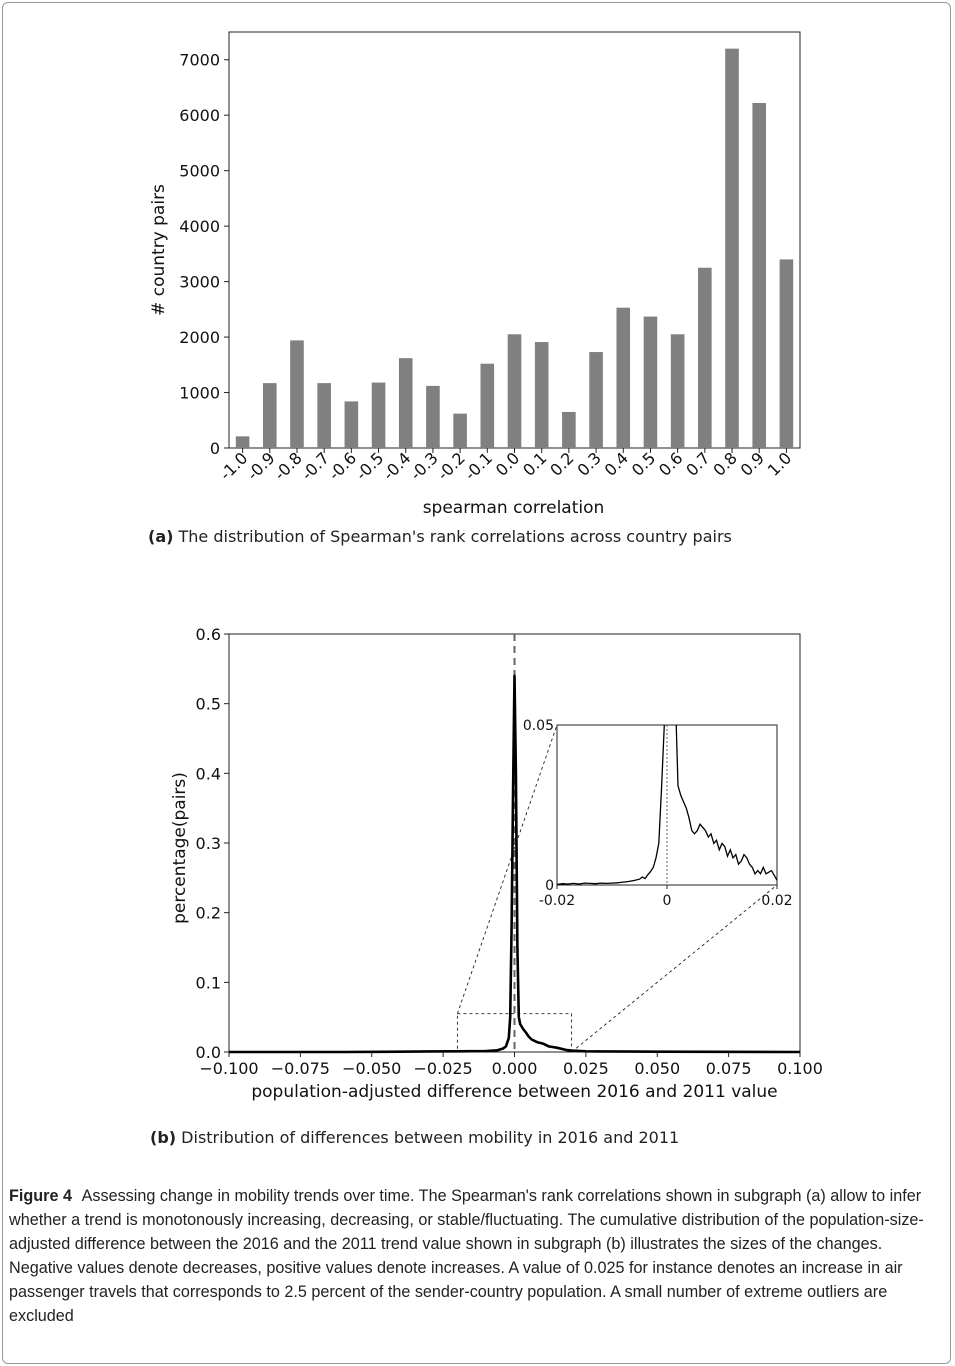  Describe the element at coordinates (800, 1068) in the screenshot. I see `x-tick-label: 0.100` at that location.